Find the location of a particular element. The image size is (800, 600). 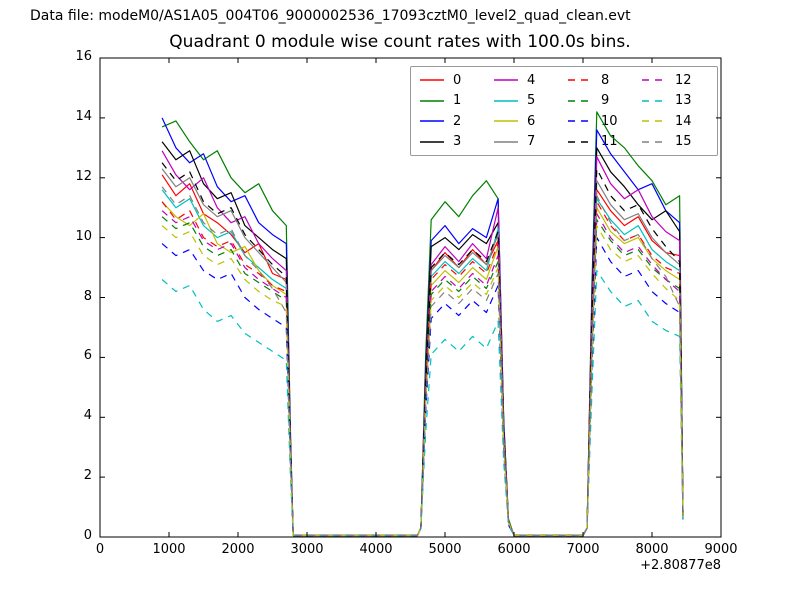

legend-item-15: 15 is located at coordinates (678, 142).